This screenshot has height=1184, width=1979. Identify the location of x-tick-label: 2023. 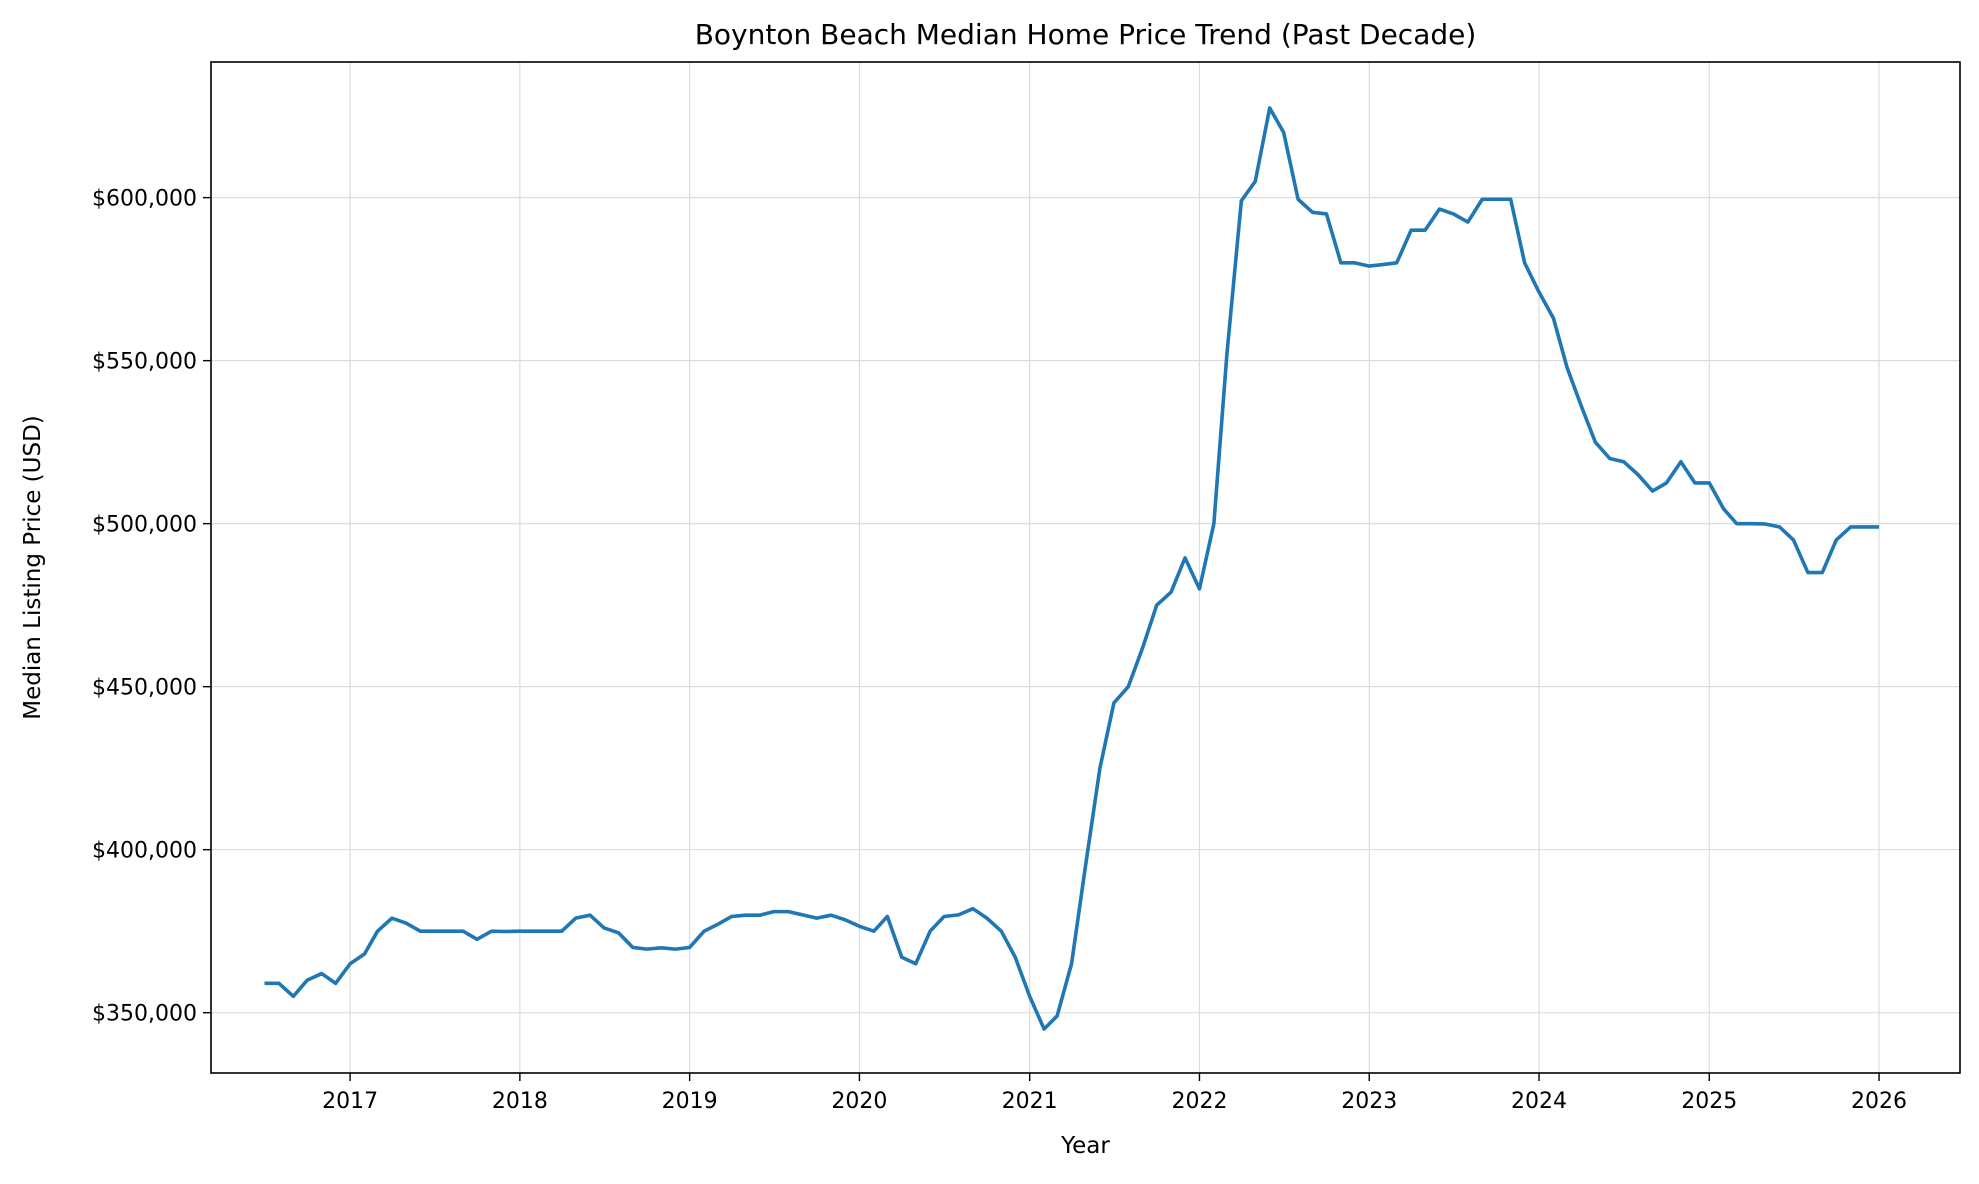
(1369, 1101).